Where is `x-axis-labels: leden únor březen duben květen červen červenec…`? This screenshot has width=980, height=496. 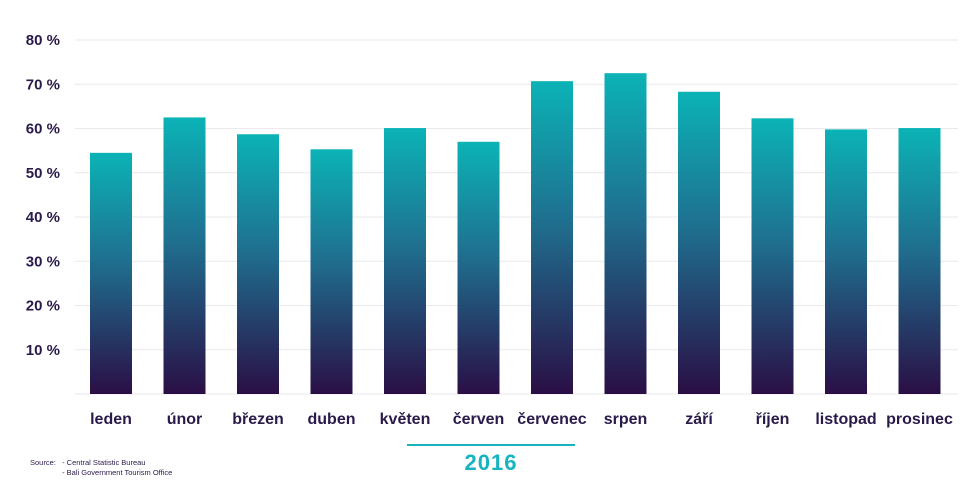 x-axis-labels: leden únor březen duben květen červen červenec… is located at coordinates (521, 419).